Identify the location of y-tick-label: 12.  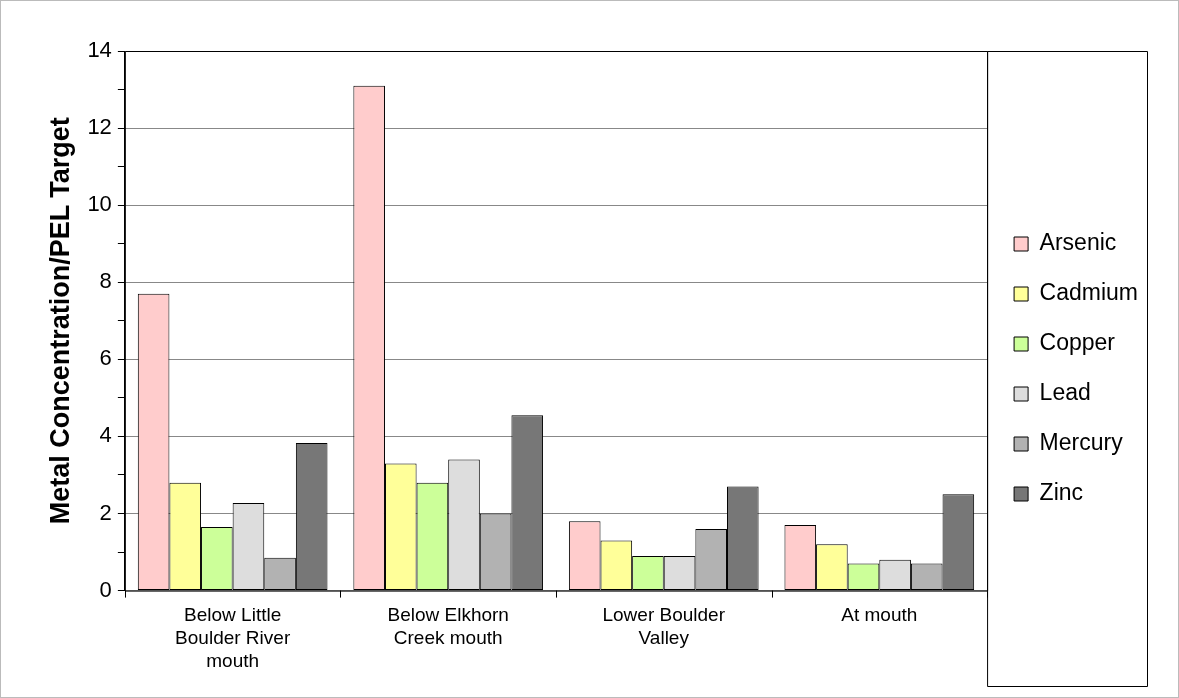
(99, 127).